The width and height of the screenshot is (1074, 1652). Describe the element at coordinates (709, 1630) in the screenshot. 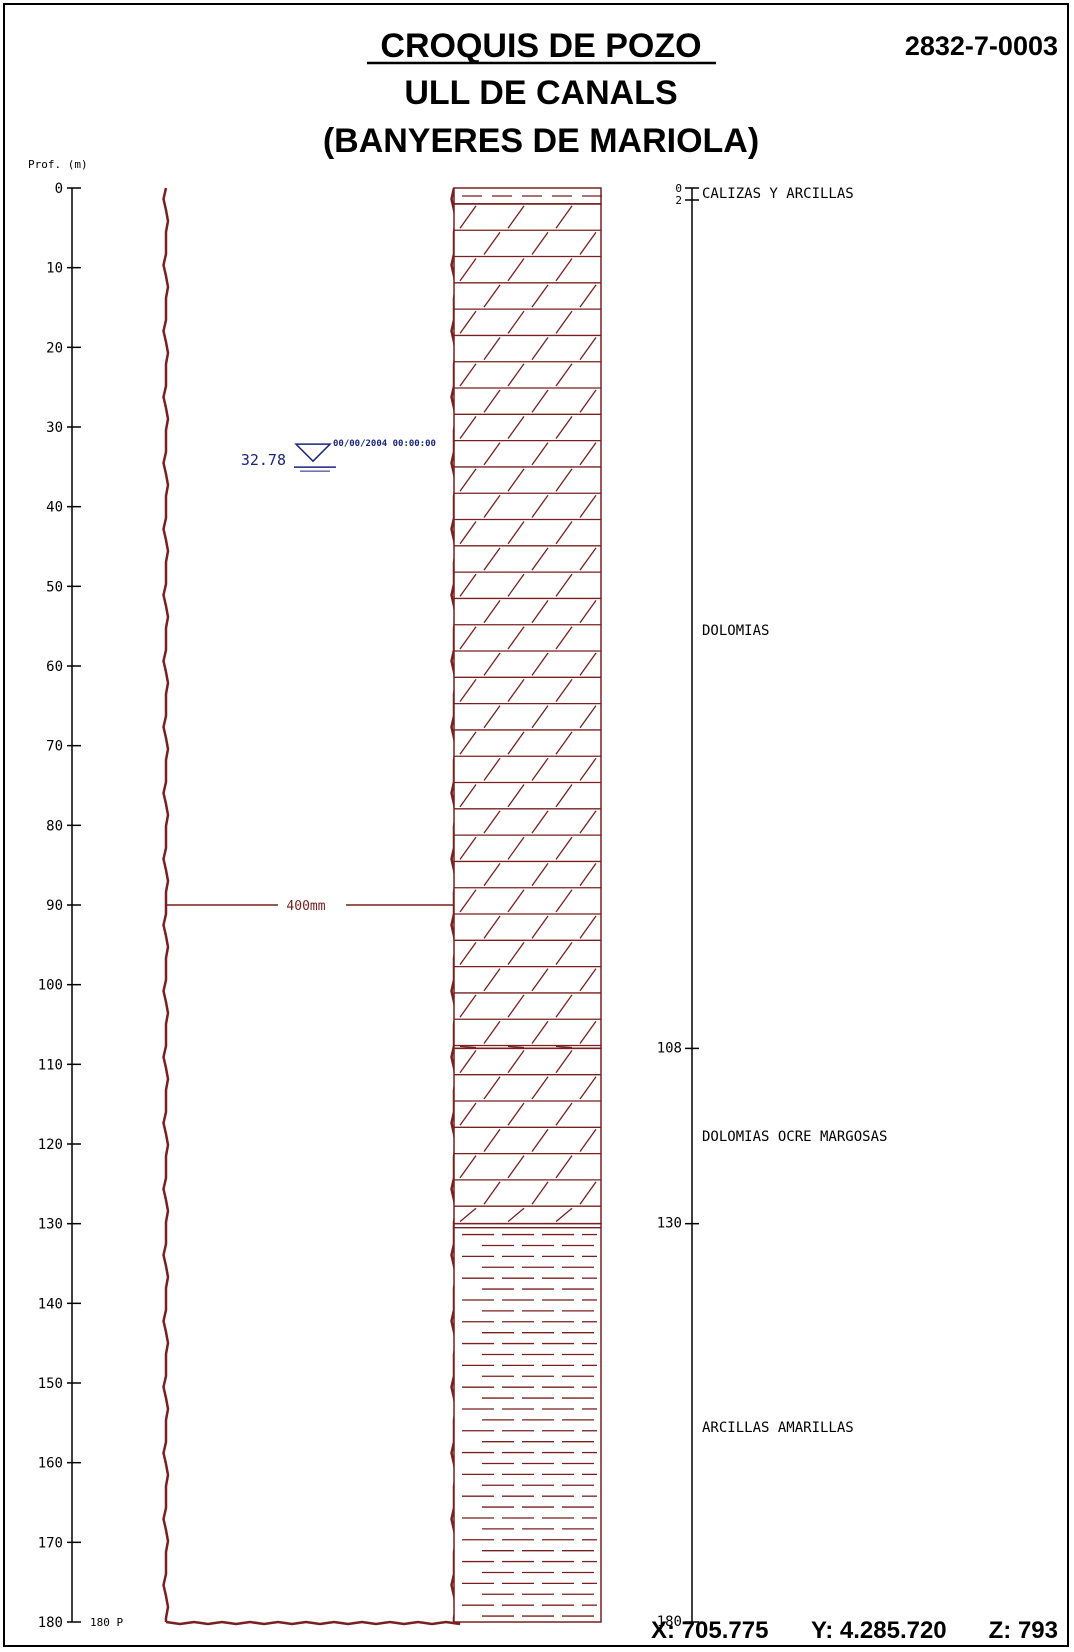

I see `coord-x: X: 705.775` at that location.